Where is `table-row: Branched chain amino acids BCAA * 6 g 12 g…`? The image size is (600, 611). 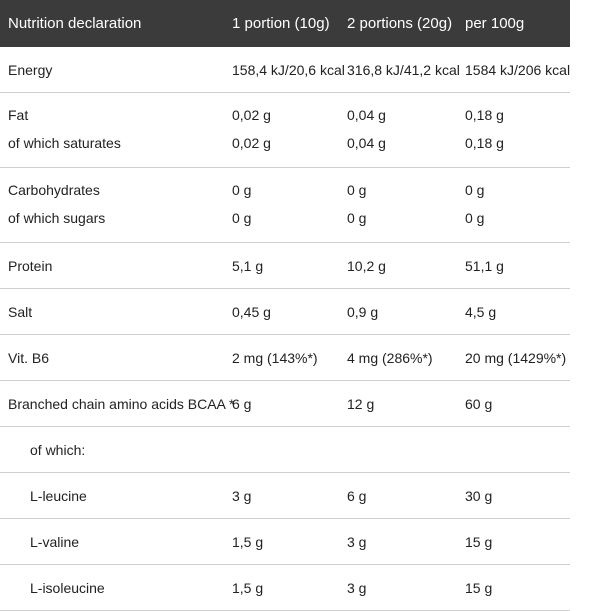
table-row: Branched chain amino acids BCAA * 6 g 12 g… is located at coordinates (285, 403).